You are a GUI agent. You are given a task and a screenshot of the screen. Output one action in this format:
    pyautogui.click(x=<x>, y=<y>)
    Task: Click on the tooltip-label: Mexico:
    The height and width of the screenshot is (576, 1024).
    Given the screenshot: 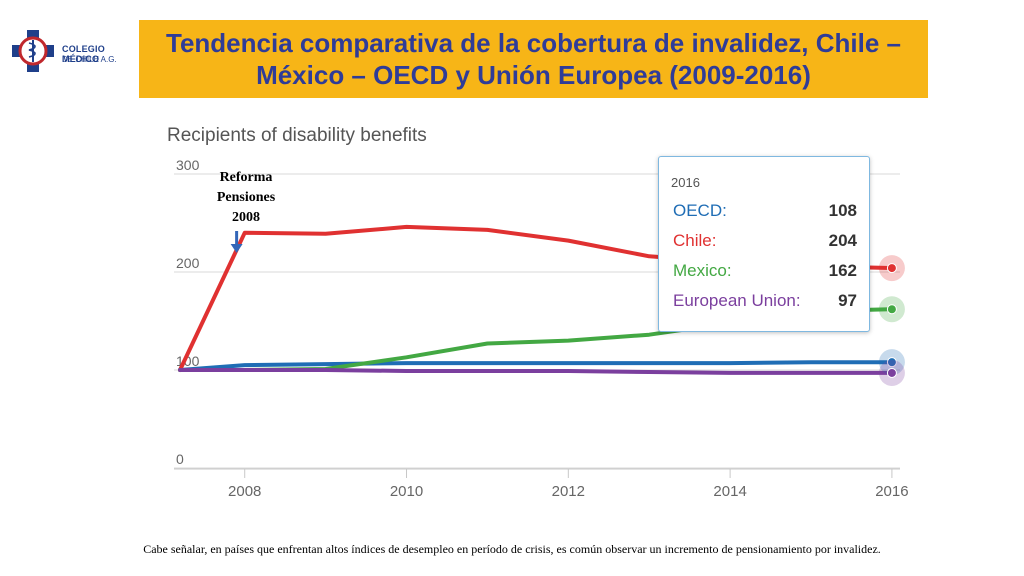 What is the action you would take?
    pyautogui.click(x=702, y=270)
    